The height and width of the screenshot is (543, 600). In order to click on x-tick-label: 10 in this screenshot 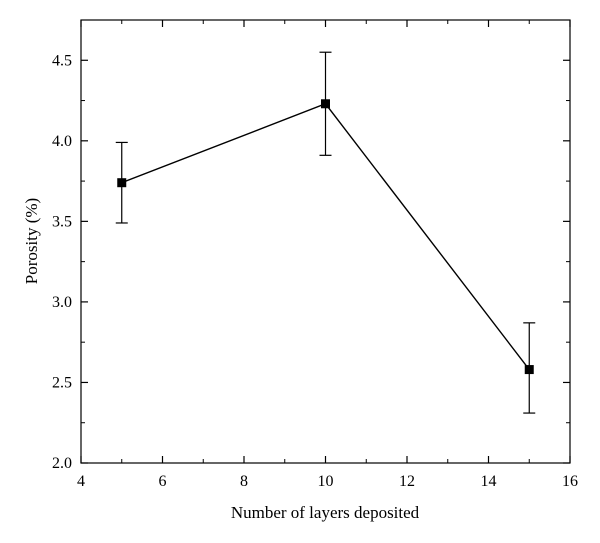, I will do `click(326, 481)`.